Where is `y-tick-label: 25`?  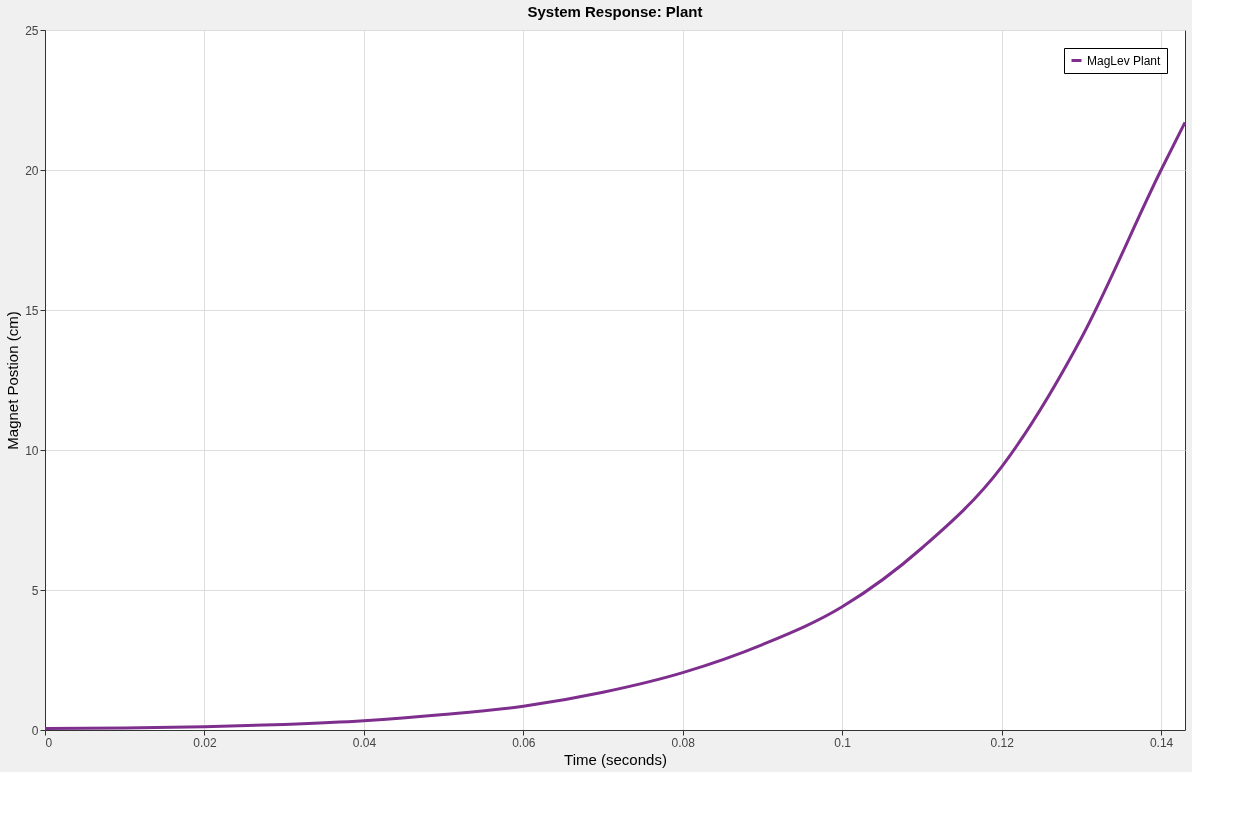 y-tick-label: 25 is located at coordinates (32, 30).